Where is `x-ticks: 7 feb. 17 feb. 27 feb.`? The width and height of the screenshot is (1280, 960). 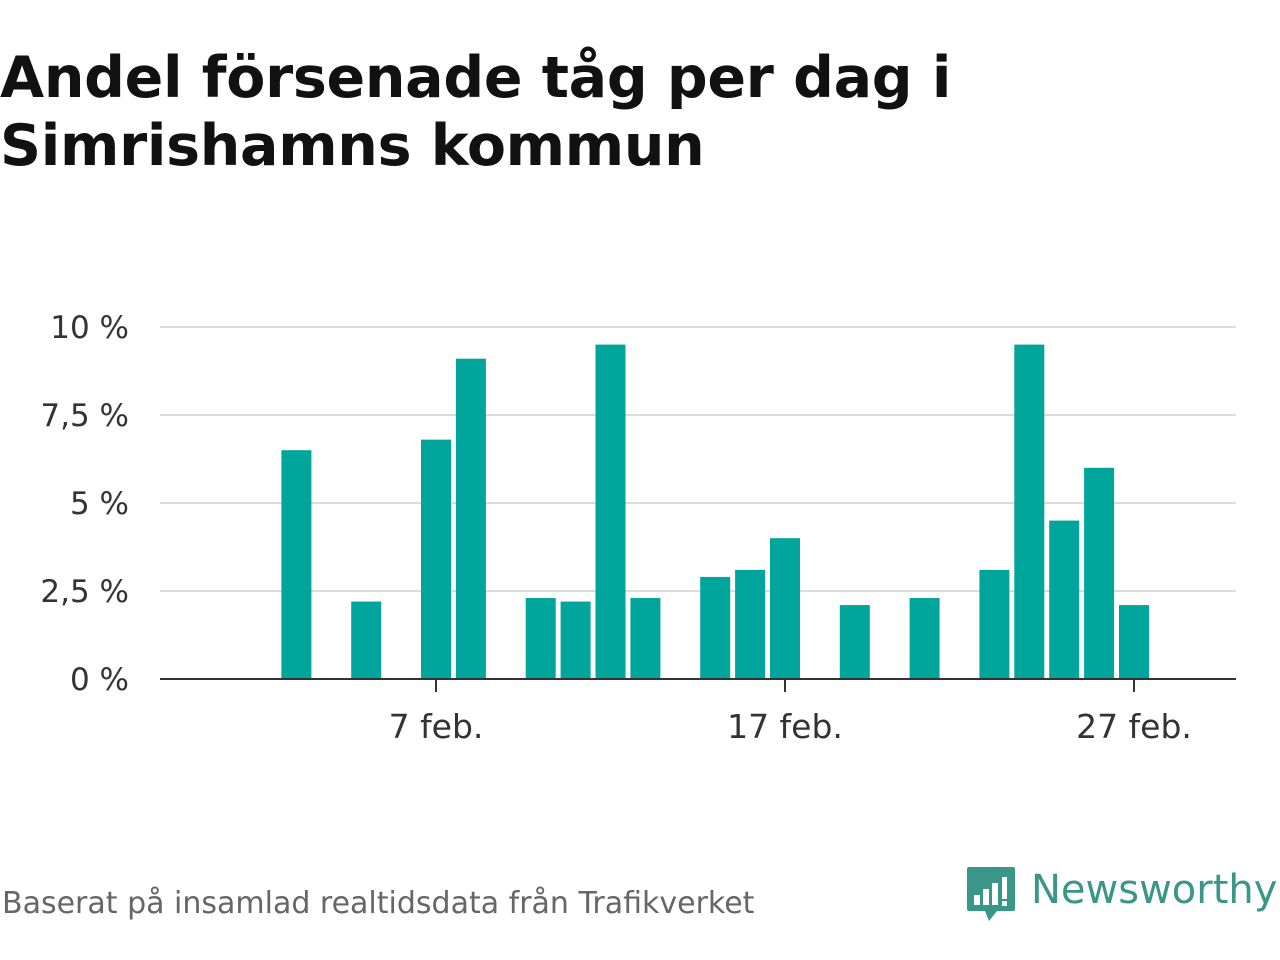 x-ticks: 7 feb. 17 feb. 27 feb. is located at coordinates (790, 712).